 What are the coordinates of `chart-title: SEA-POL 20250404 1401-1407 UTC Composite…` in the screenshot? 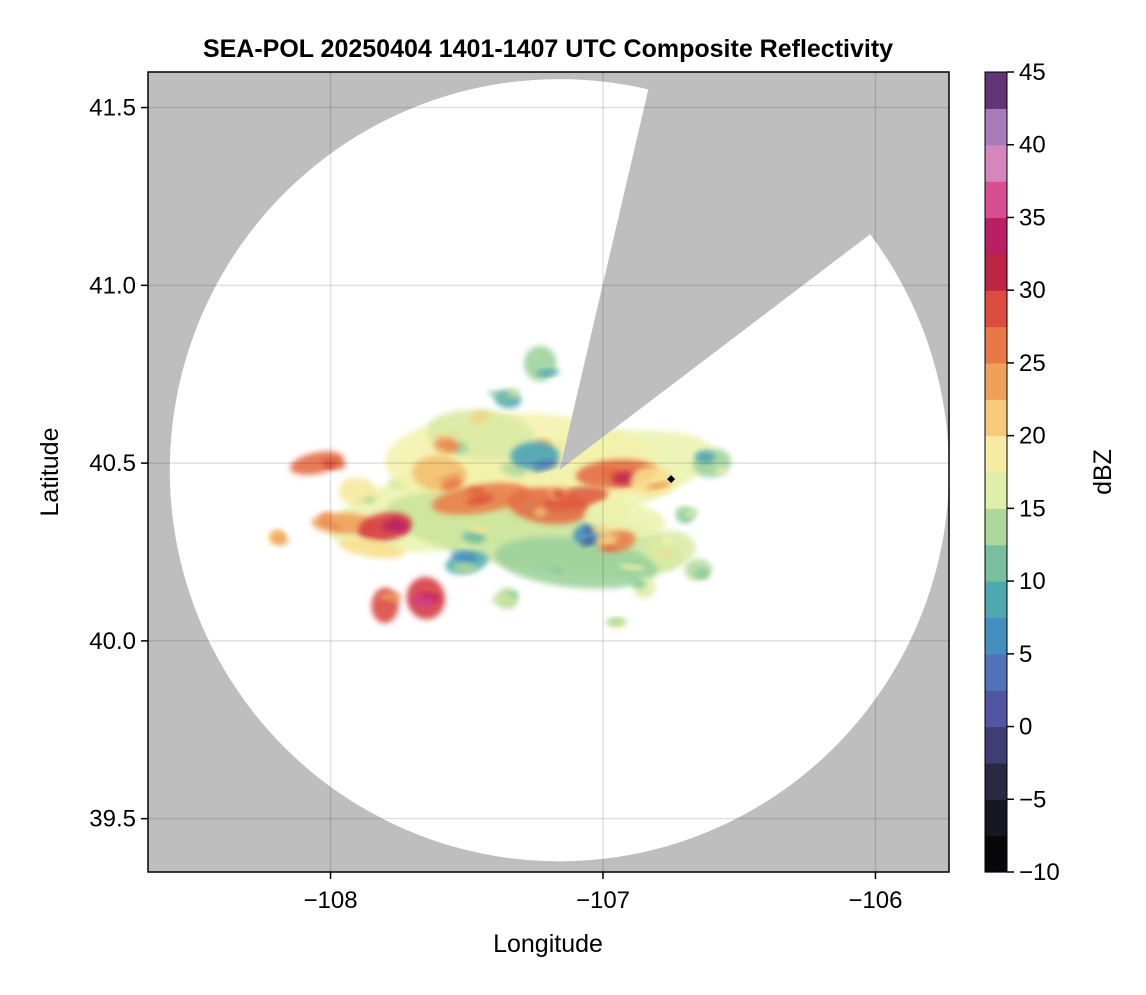 It's located at (548, 49).